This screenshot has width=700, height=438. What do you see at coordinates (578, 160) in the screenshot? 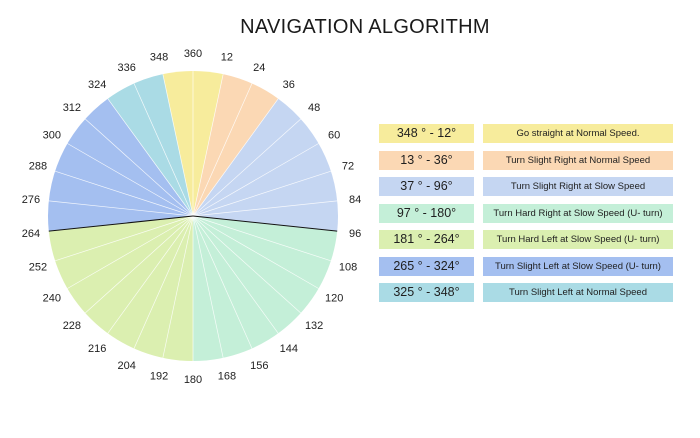
I see `action-box: Turn Slight Right at Normal Speed` at bounding box center [578, 160].